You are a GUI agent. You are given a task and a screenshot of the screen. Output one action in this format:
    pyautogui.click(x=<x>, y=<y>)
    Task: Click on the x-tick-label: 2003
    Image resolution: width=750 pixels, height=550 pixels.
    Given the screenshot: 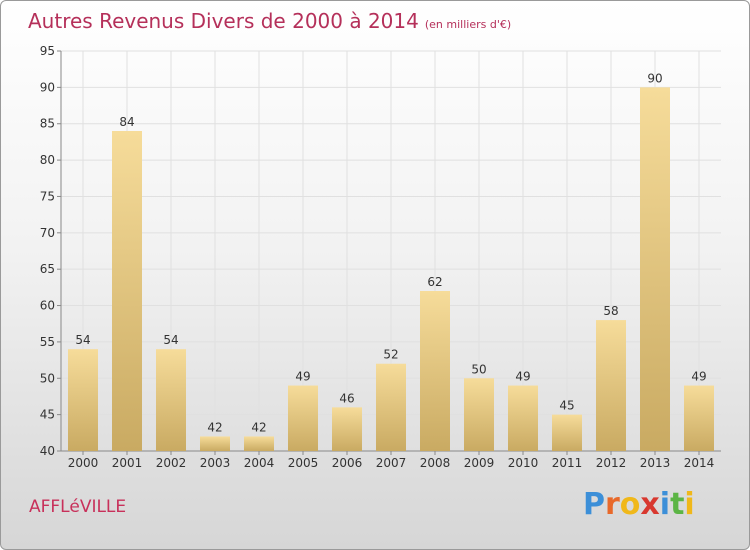 What is the action you would take?
    pyautogui.click(x=215, y=463)
    